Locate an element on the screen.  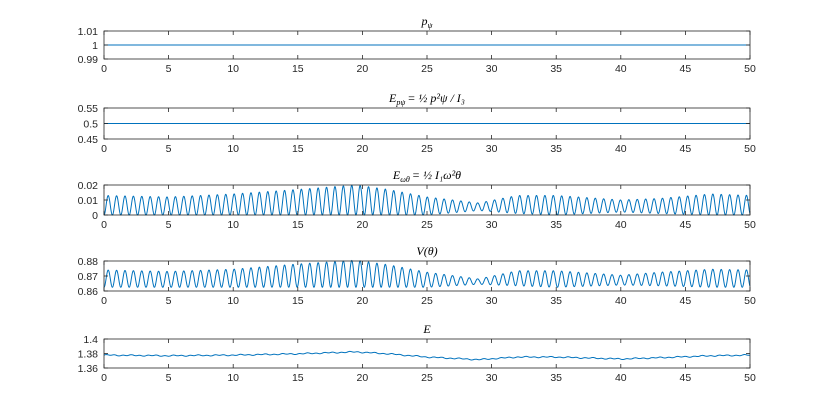
y-tick-label: 1.38 is located at coordinates (88, 355).